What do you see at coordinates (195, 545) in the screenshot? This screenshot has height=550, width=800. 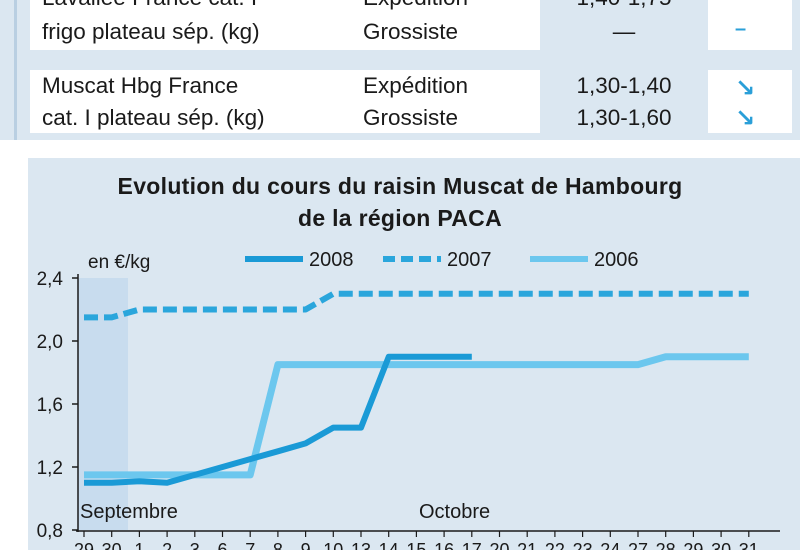 I see `x-tick-label: 3` at bounding box center [195, 545].